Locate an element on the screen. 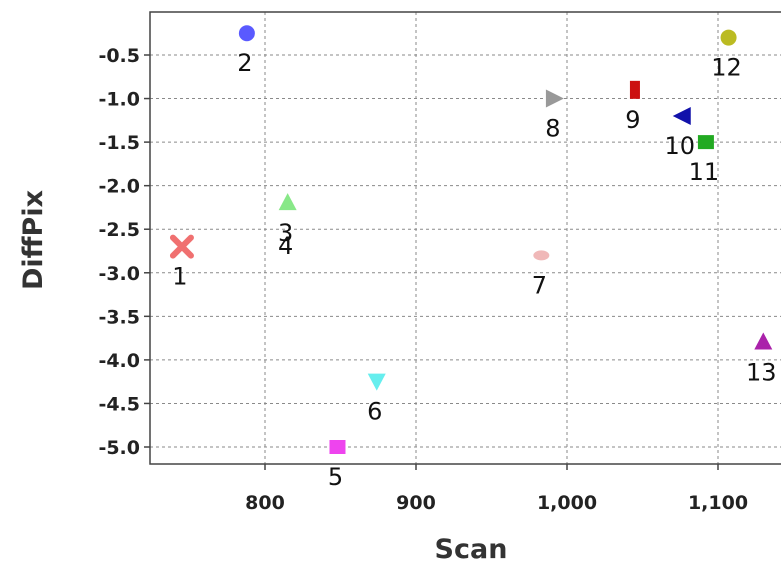 Image resolution: width=781 pixels, height=566 pixels. data-point-10: 10 is located at coordinates (679, 133).